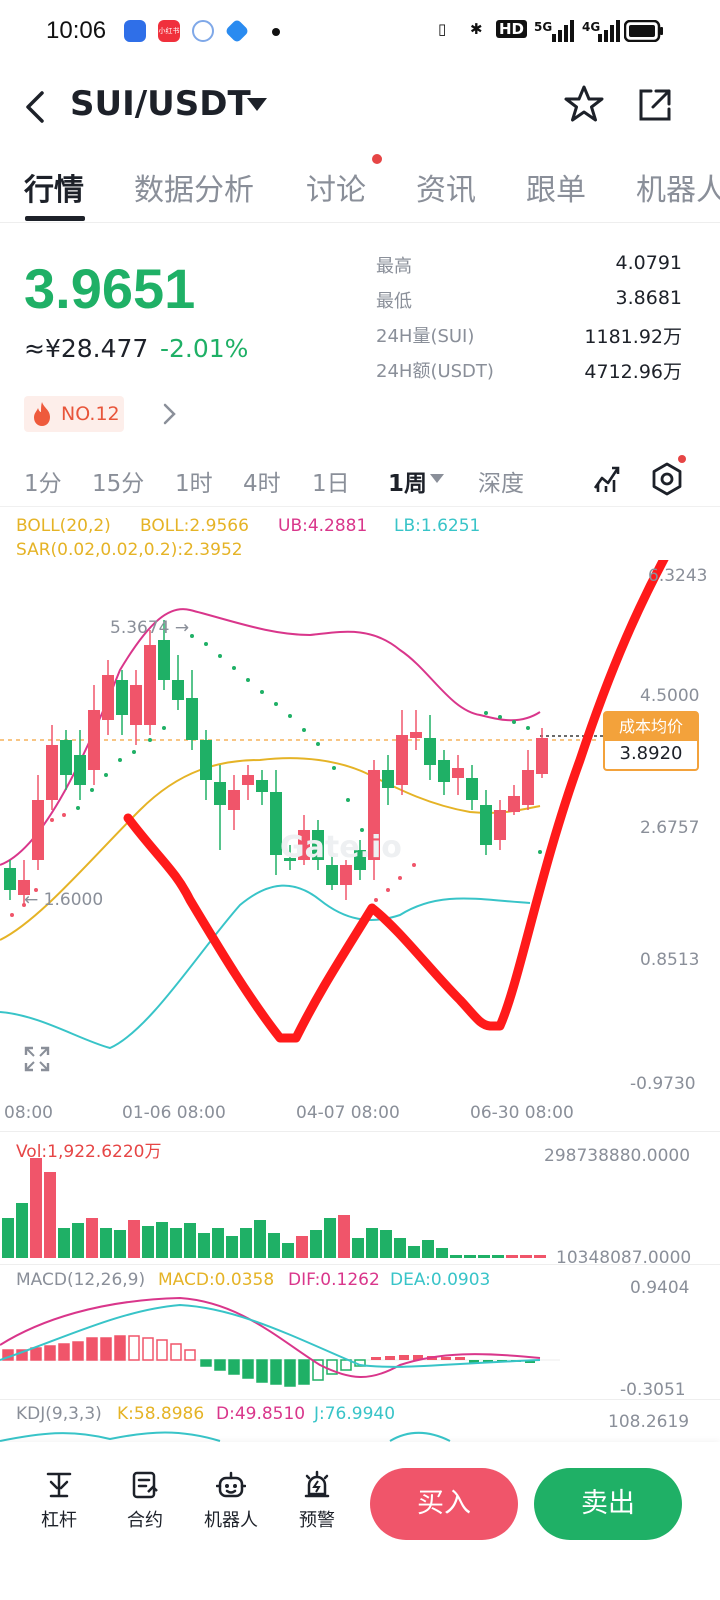 The image size is (720, 1600). What do you see at coordinates (336, 190) in the screenshot?
I see `tab-discussion: 讨论` at bounding box center [336, 190].